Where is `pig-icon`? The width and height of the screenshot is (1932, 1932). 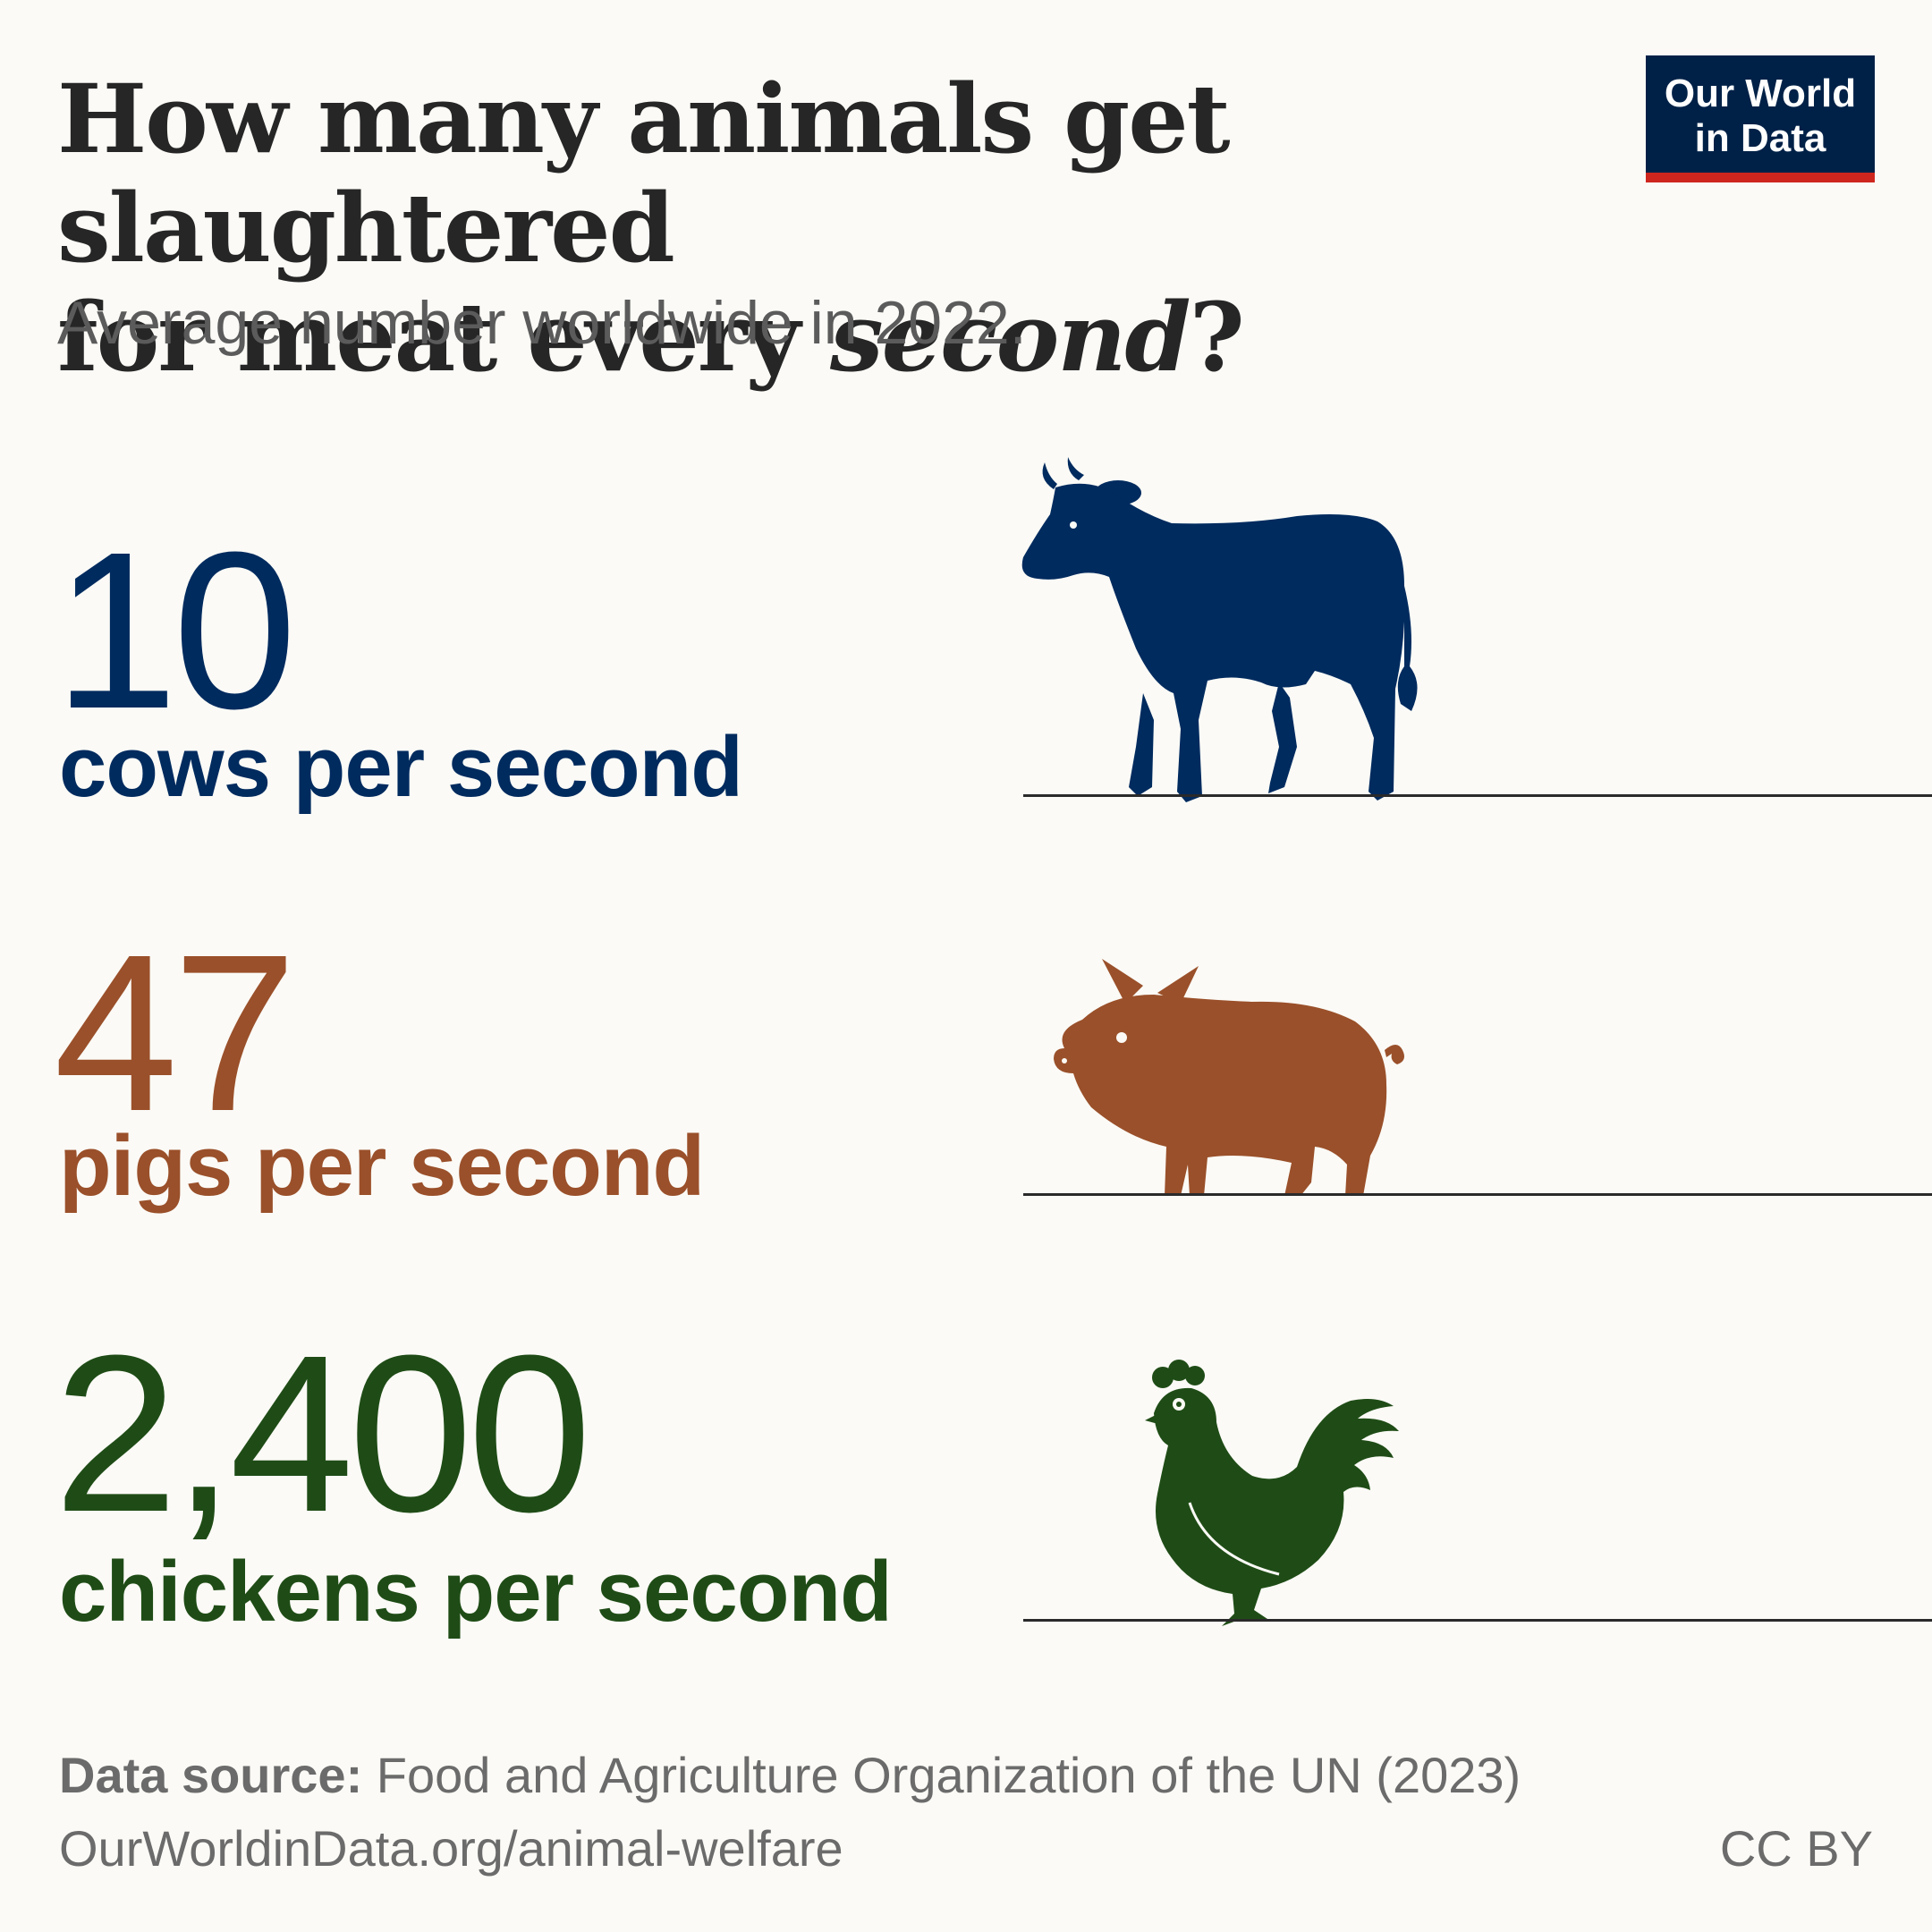
pig-icon is located at coordinates (1229, 1077).